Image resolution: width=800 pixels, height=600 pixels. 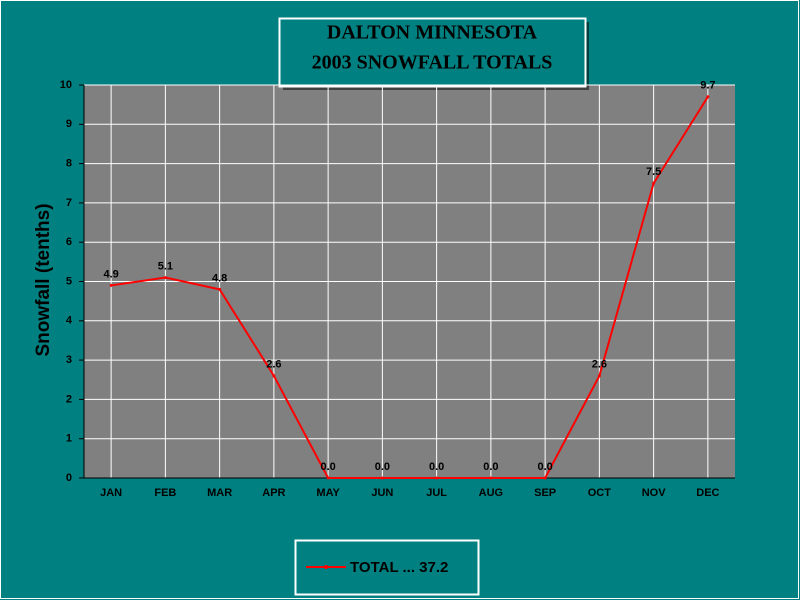 I want to click on x-tick-label: DEC, so click(x=707, y=493).